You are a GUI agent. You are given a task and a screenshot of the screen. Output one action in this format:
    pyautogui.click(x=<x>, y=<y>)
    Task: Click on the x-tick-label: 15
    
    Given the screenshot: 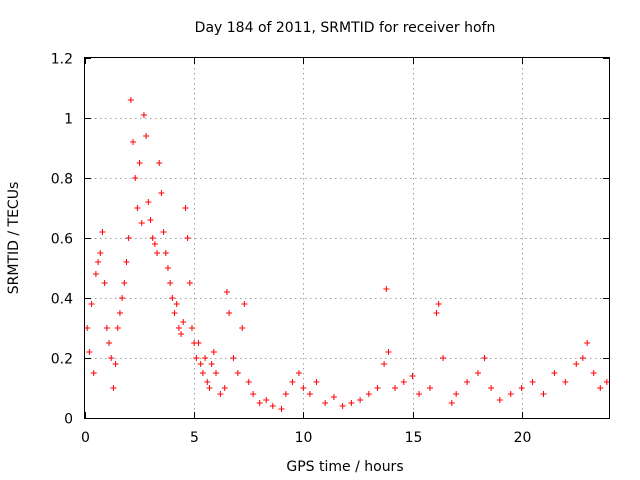 What is the action you would take?
    pyautogui.click(x=414, y=438)
    